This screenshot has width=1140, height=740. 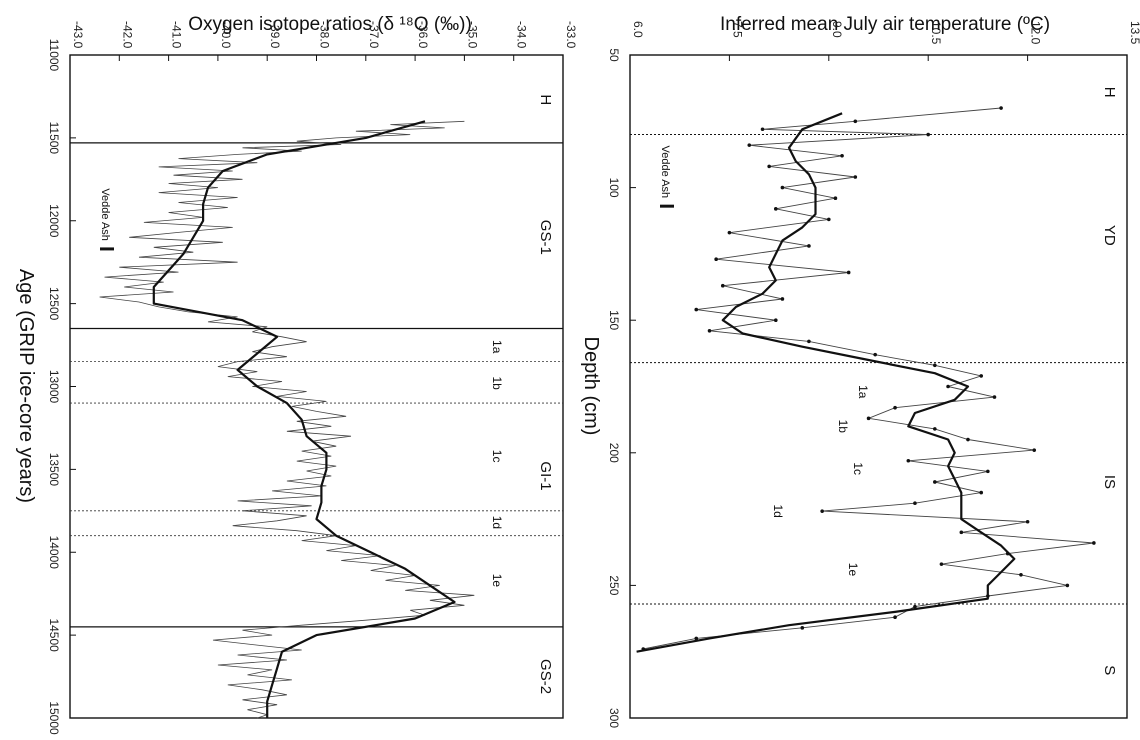 I want to click on iso-age-tick-label: 12000, so click(x=54, y=221).